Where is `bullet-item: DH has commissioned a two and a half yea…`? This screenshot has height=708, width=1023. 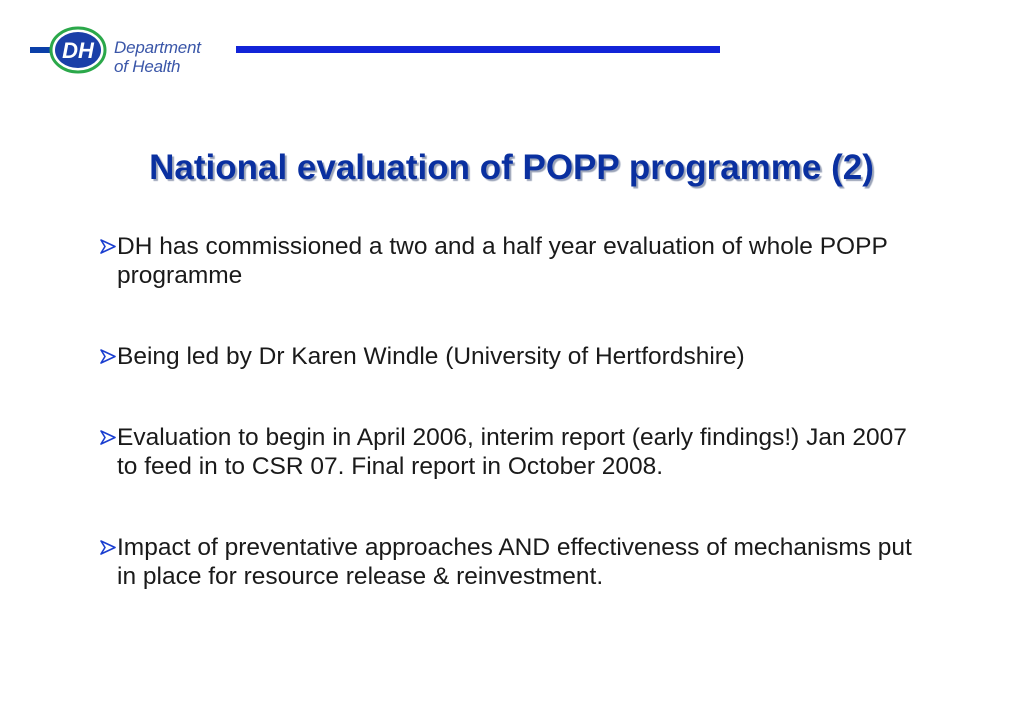 bullet-item: DH has commissioned a two and a half yea… is located at coordinates (515, 261).